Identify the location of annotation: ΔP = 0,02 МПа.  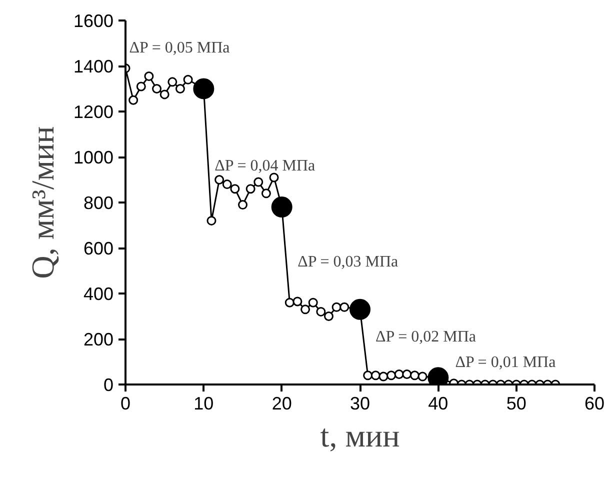
(425, 337).